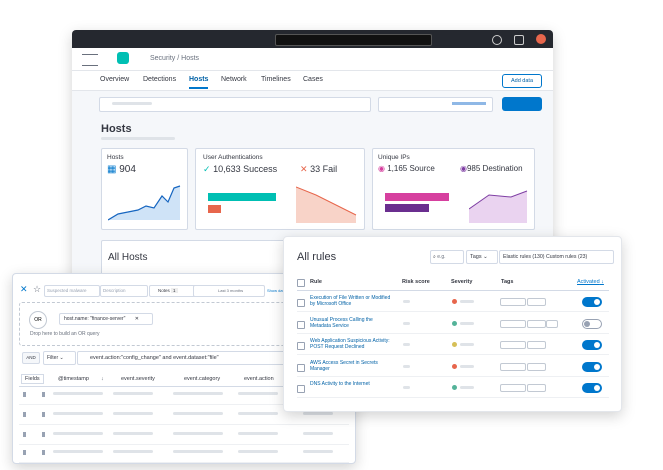  Describe the element at coordinates (102, 379) in the screenshot. I see `sort-icon: ↓` at that location.